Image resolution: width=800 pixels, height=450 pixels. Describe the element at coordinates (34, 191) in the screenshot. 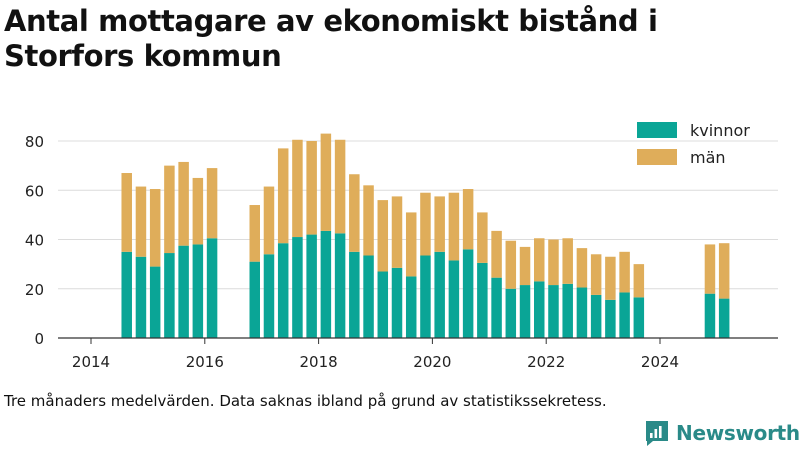

I see `y-tick-label: 60` at that location.